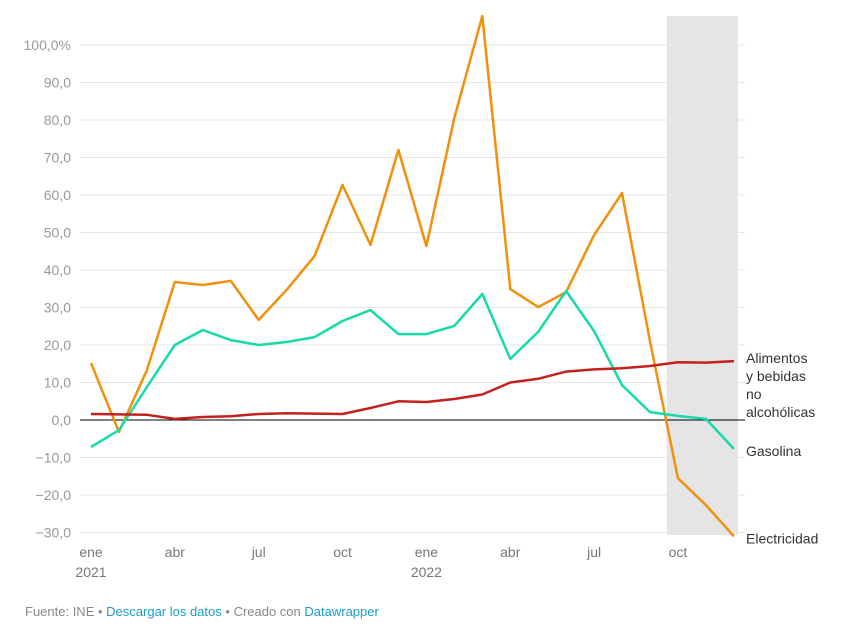 The image size is (849, 631). Describe the element at coordinates (341, 611) in the screenshot. I see `datawrapper-link: Datawrapper` at that location.